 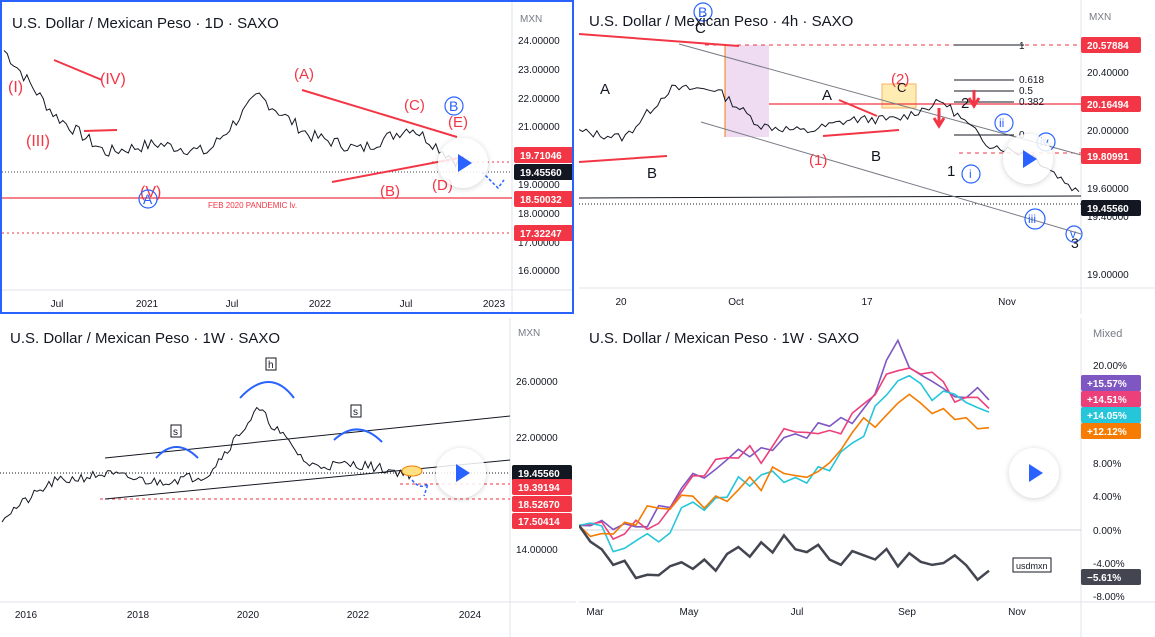 What do you see at coordinates (1031, 102) in the screenshot?
I see `fib-level: 0.382` at bounding box center [1031, 102].